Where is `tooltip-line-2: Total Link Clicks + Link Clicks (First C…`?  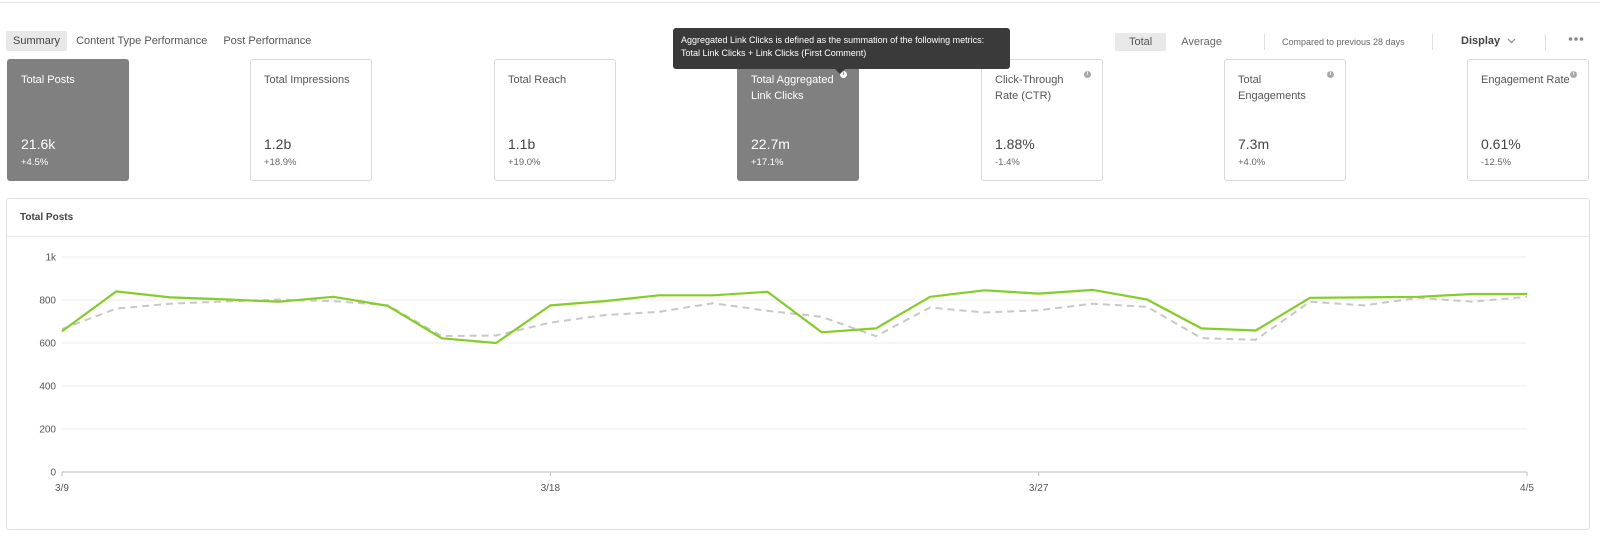
tooltip-line-2: Total Link Clicks + Link Clicks (First C… is located at coordinates (774, 53).